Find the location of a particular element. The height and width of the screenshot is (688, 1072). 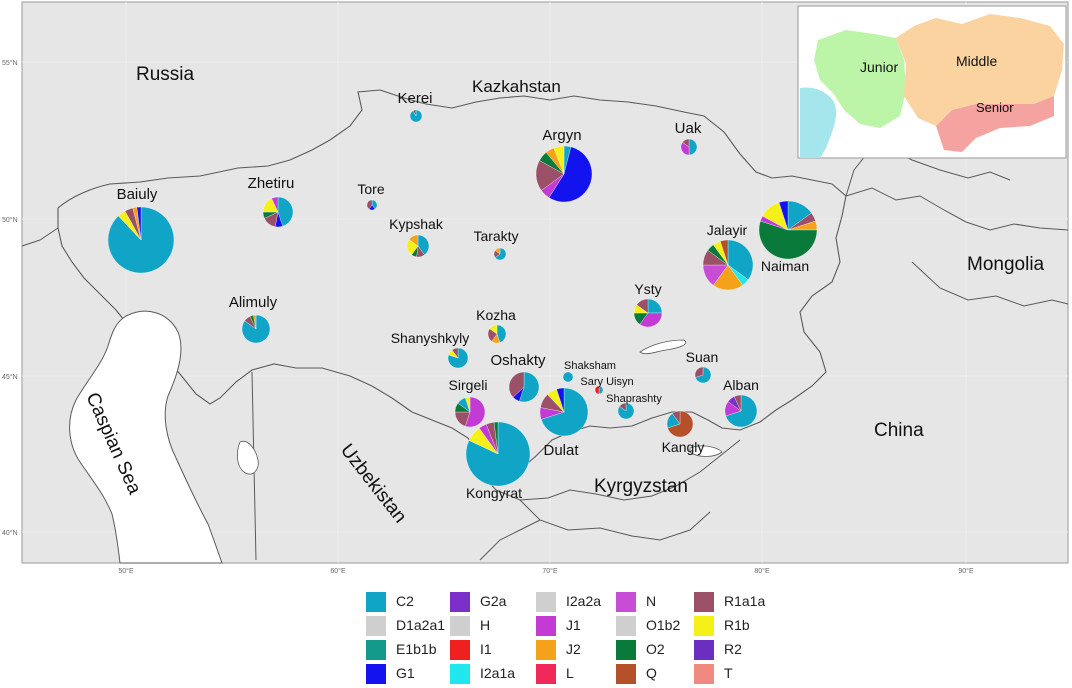

legend-item-e1b1b: E1b1b is located at coordinates (416, 650).